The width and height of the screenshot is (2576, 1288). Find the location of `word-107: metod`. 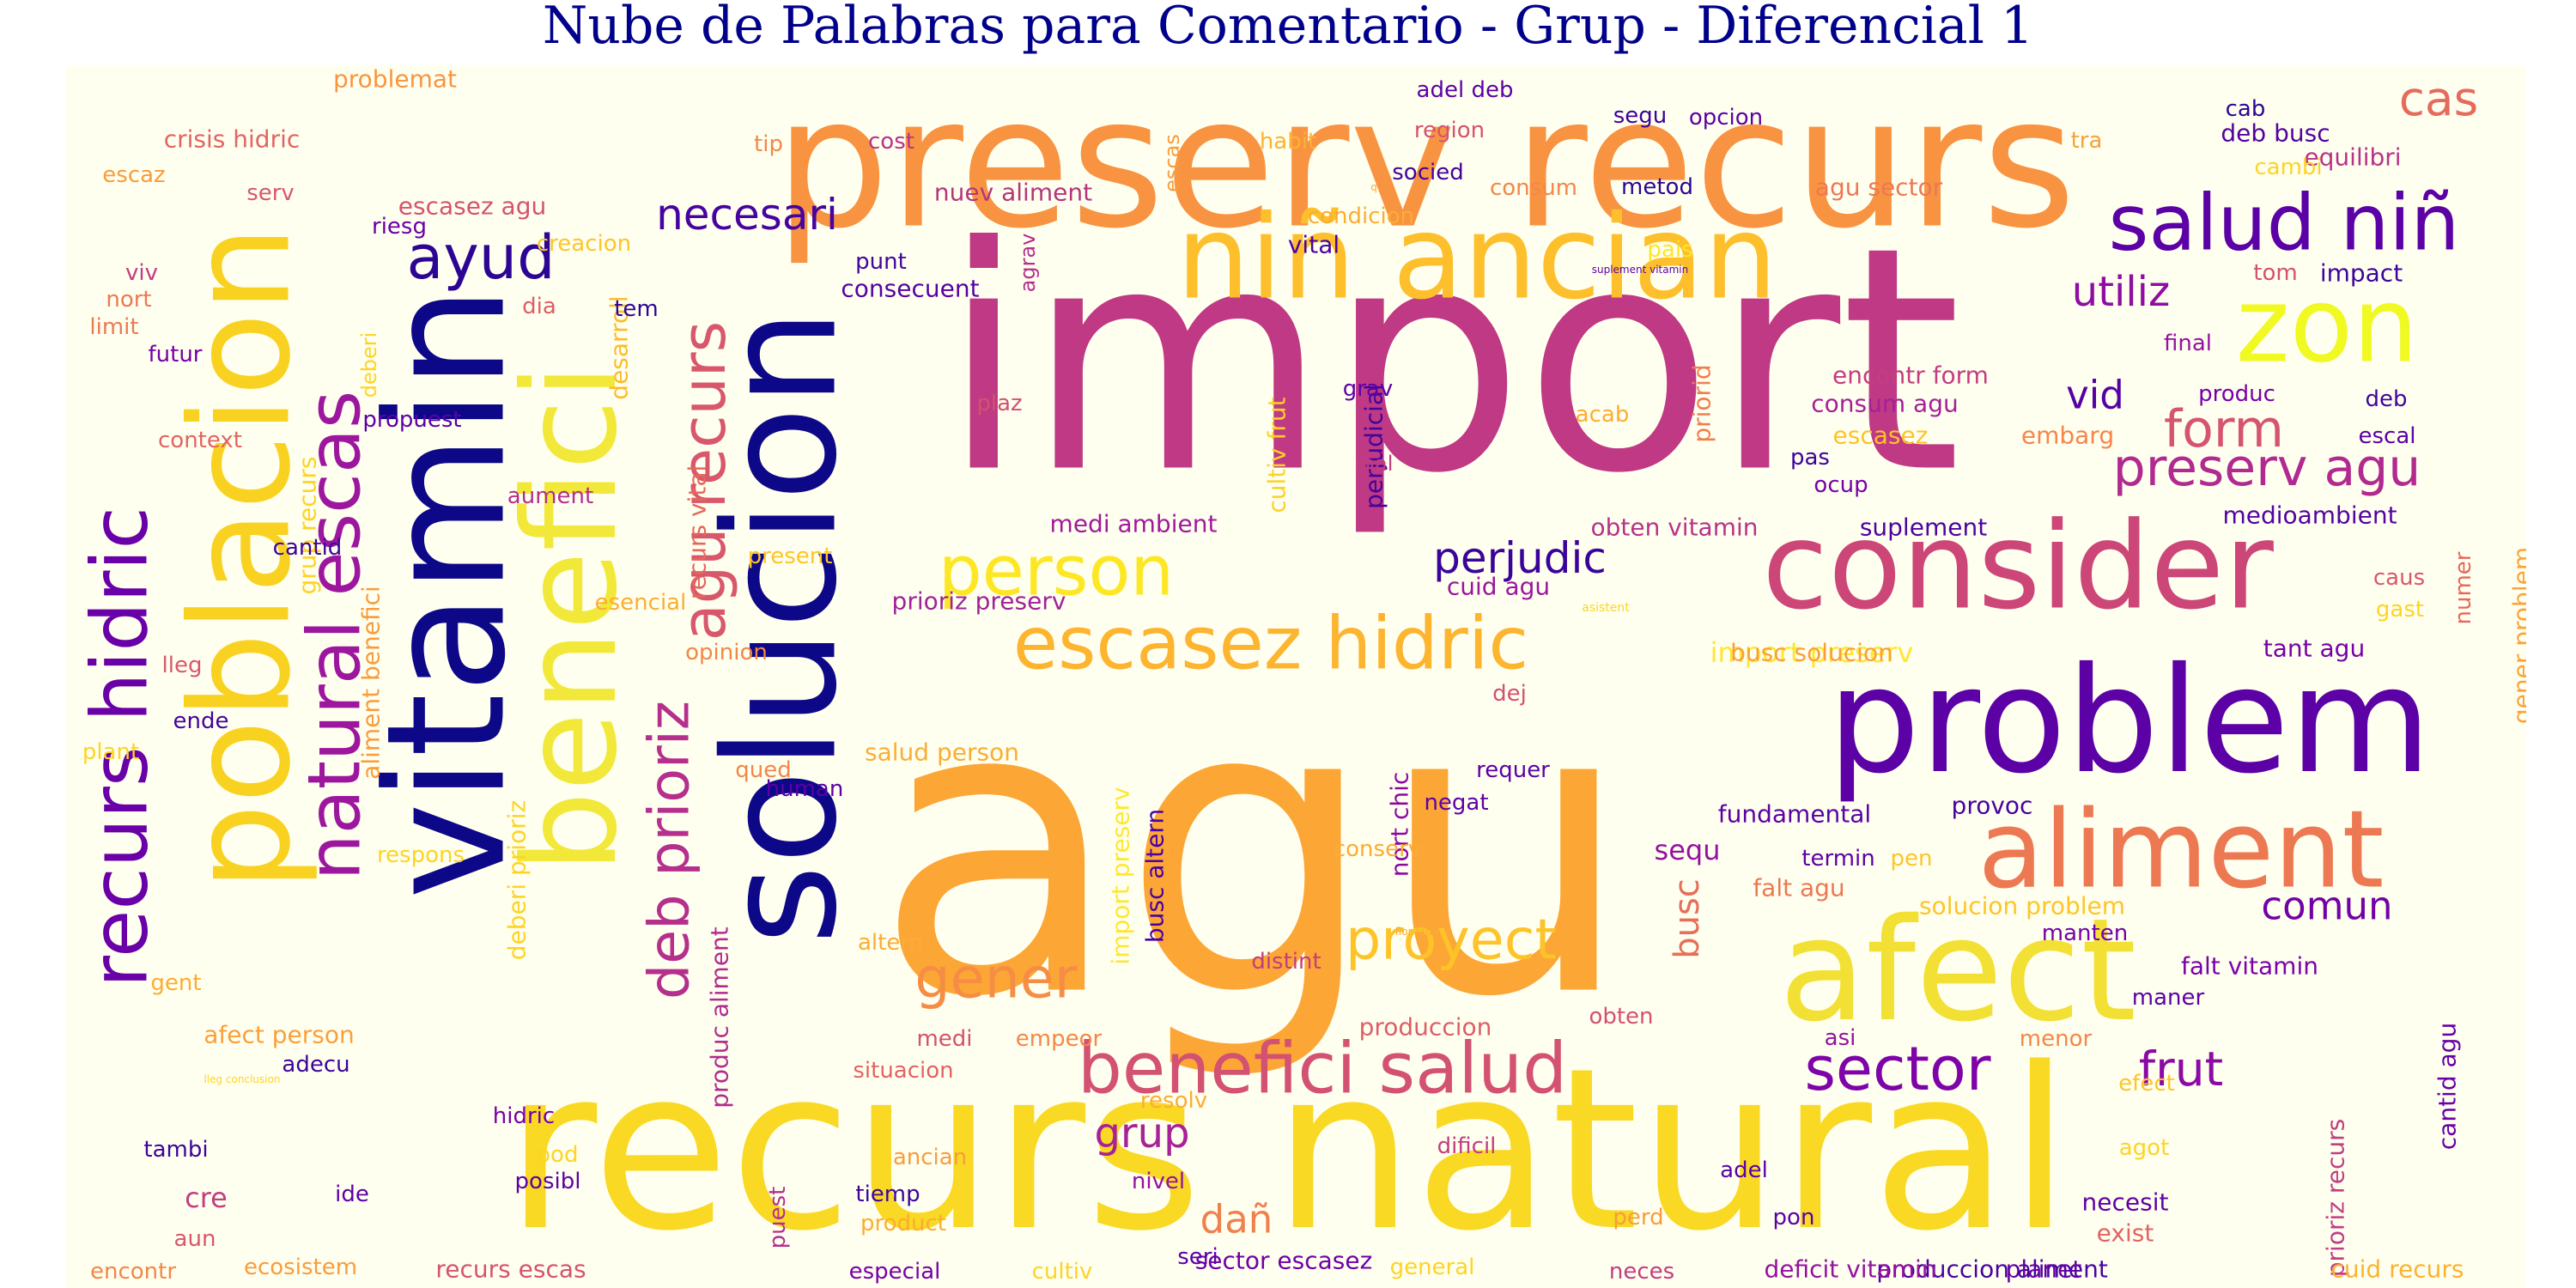

word-107: metod is located at coordinates (1657, 187).